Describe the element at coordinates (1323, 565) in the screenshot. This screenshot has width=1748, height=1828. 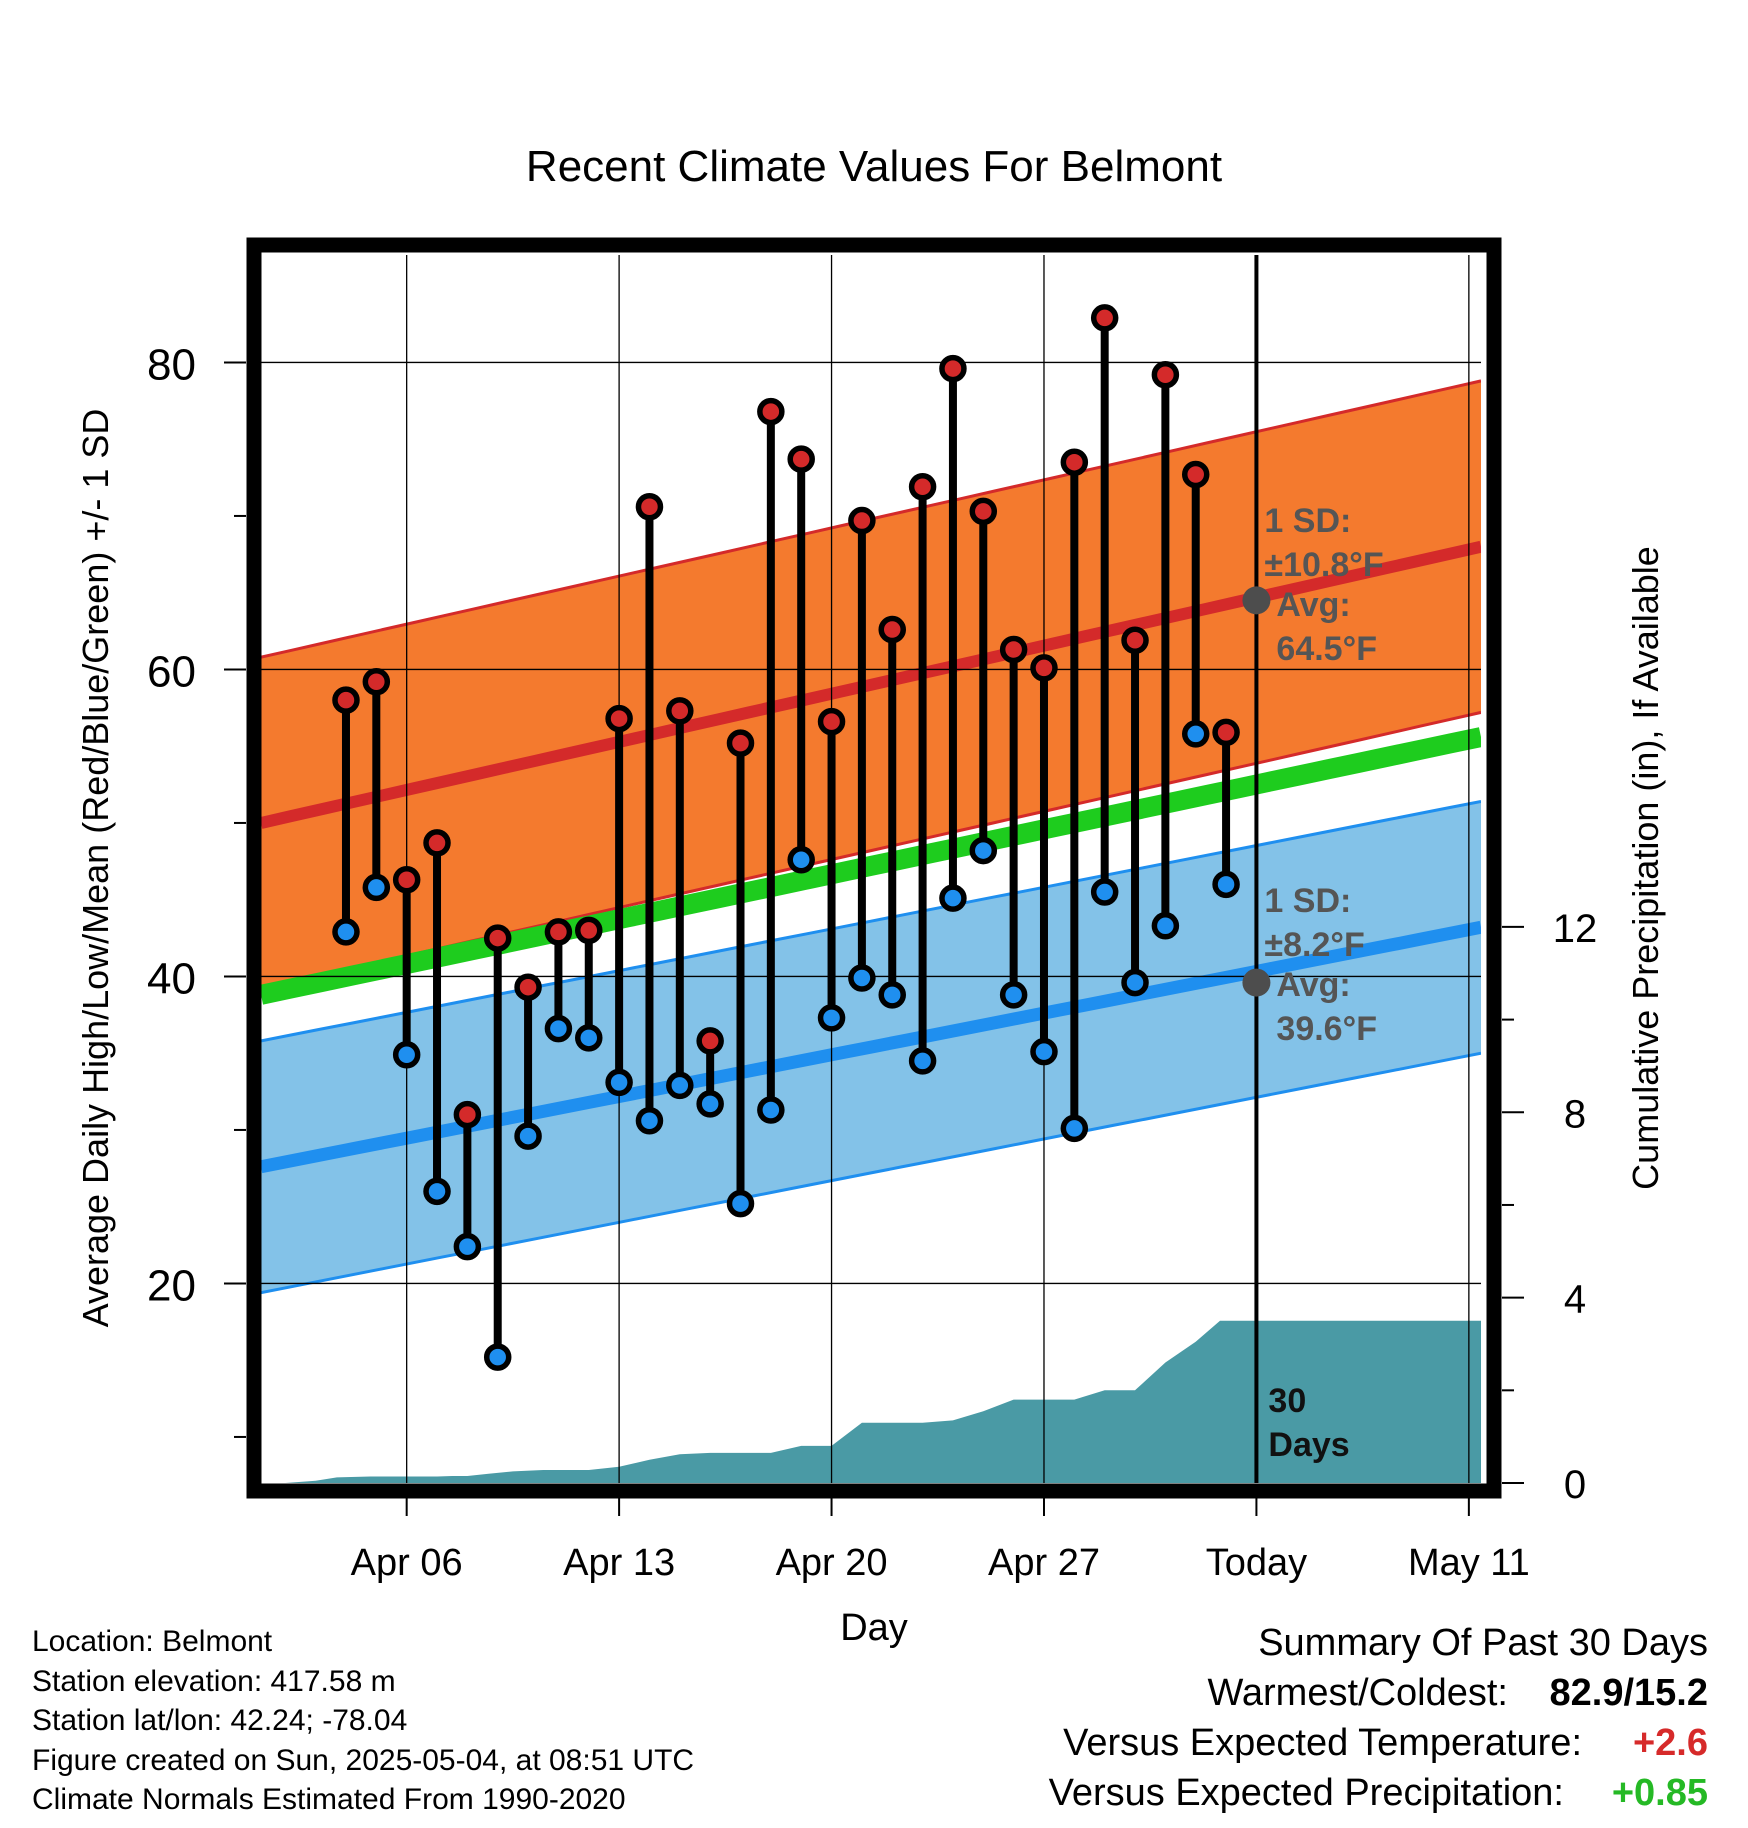
I see `high-annotation-line: ±10.8°F` at that location.